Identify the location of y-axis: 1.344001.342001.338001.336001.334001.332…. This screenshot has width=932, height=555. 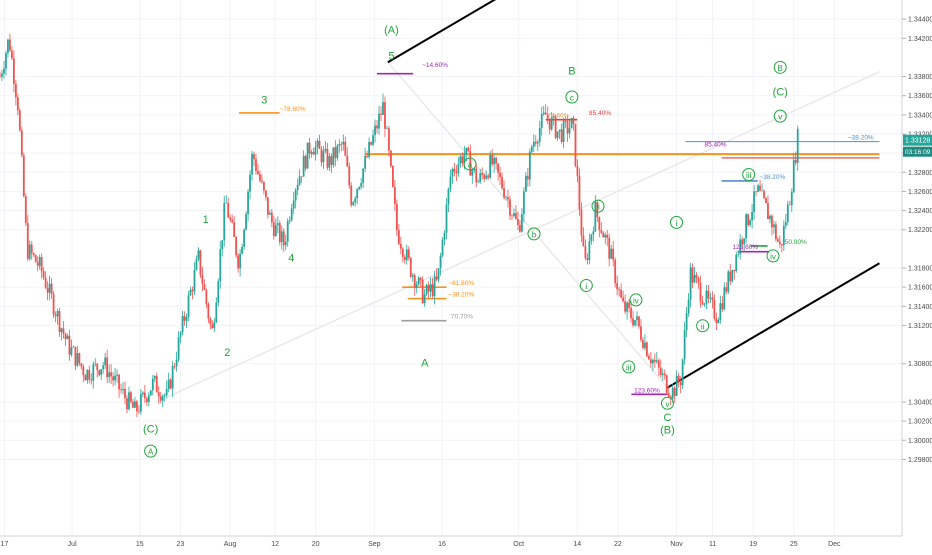
(916, 268).